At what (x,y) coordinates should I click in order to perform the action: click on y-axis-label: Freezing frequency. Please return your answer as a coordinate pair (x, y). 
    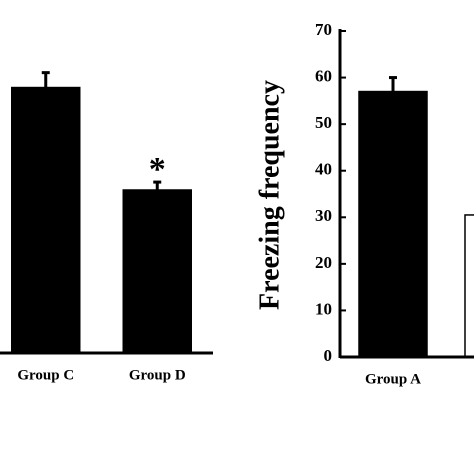
    Looking at the image, I should click on (269, 195).